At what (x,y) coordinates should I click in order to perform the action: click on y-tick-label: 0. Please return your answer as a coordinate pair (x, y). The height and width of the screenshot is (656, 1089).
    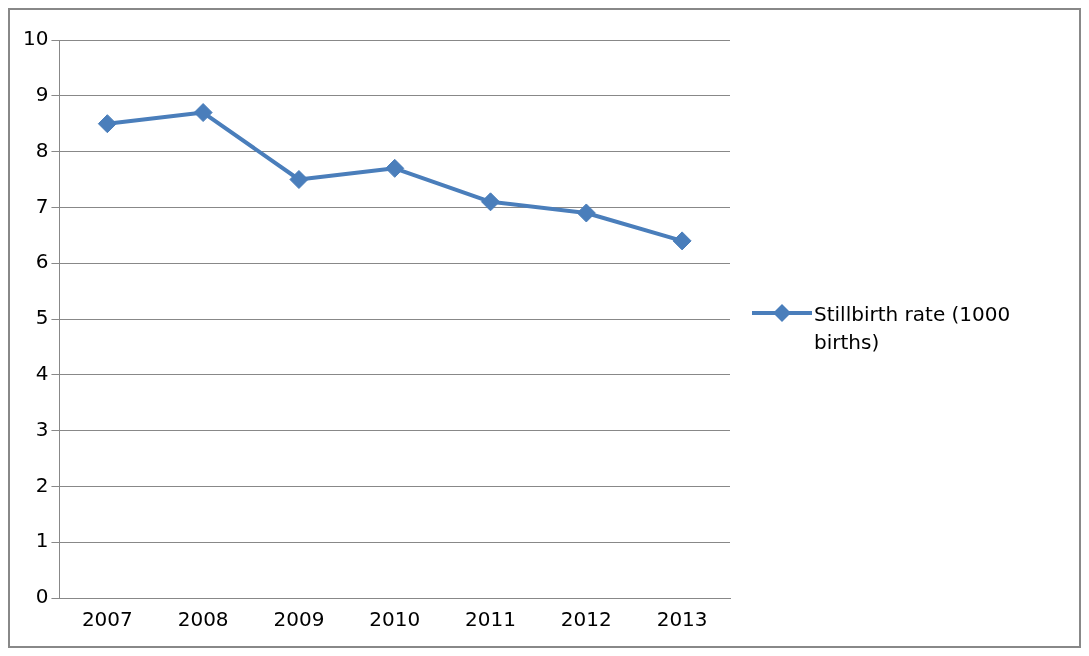
    Looking at the image, I should click on (42, 596).